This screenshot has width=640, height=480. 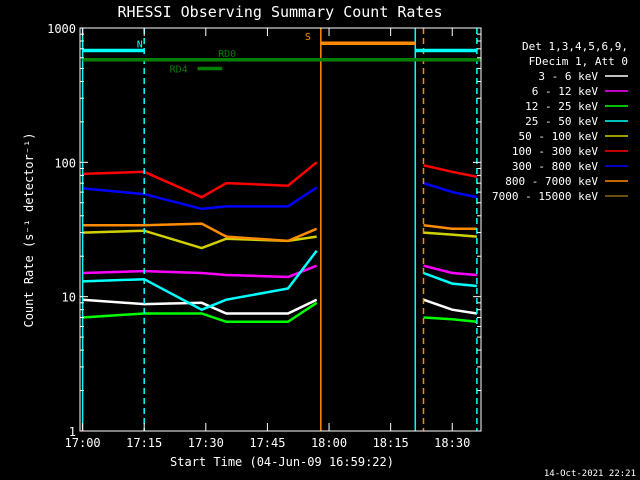 I want to click on x-tick-label: 18:30, so click(x=452, y=443).